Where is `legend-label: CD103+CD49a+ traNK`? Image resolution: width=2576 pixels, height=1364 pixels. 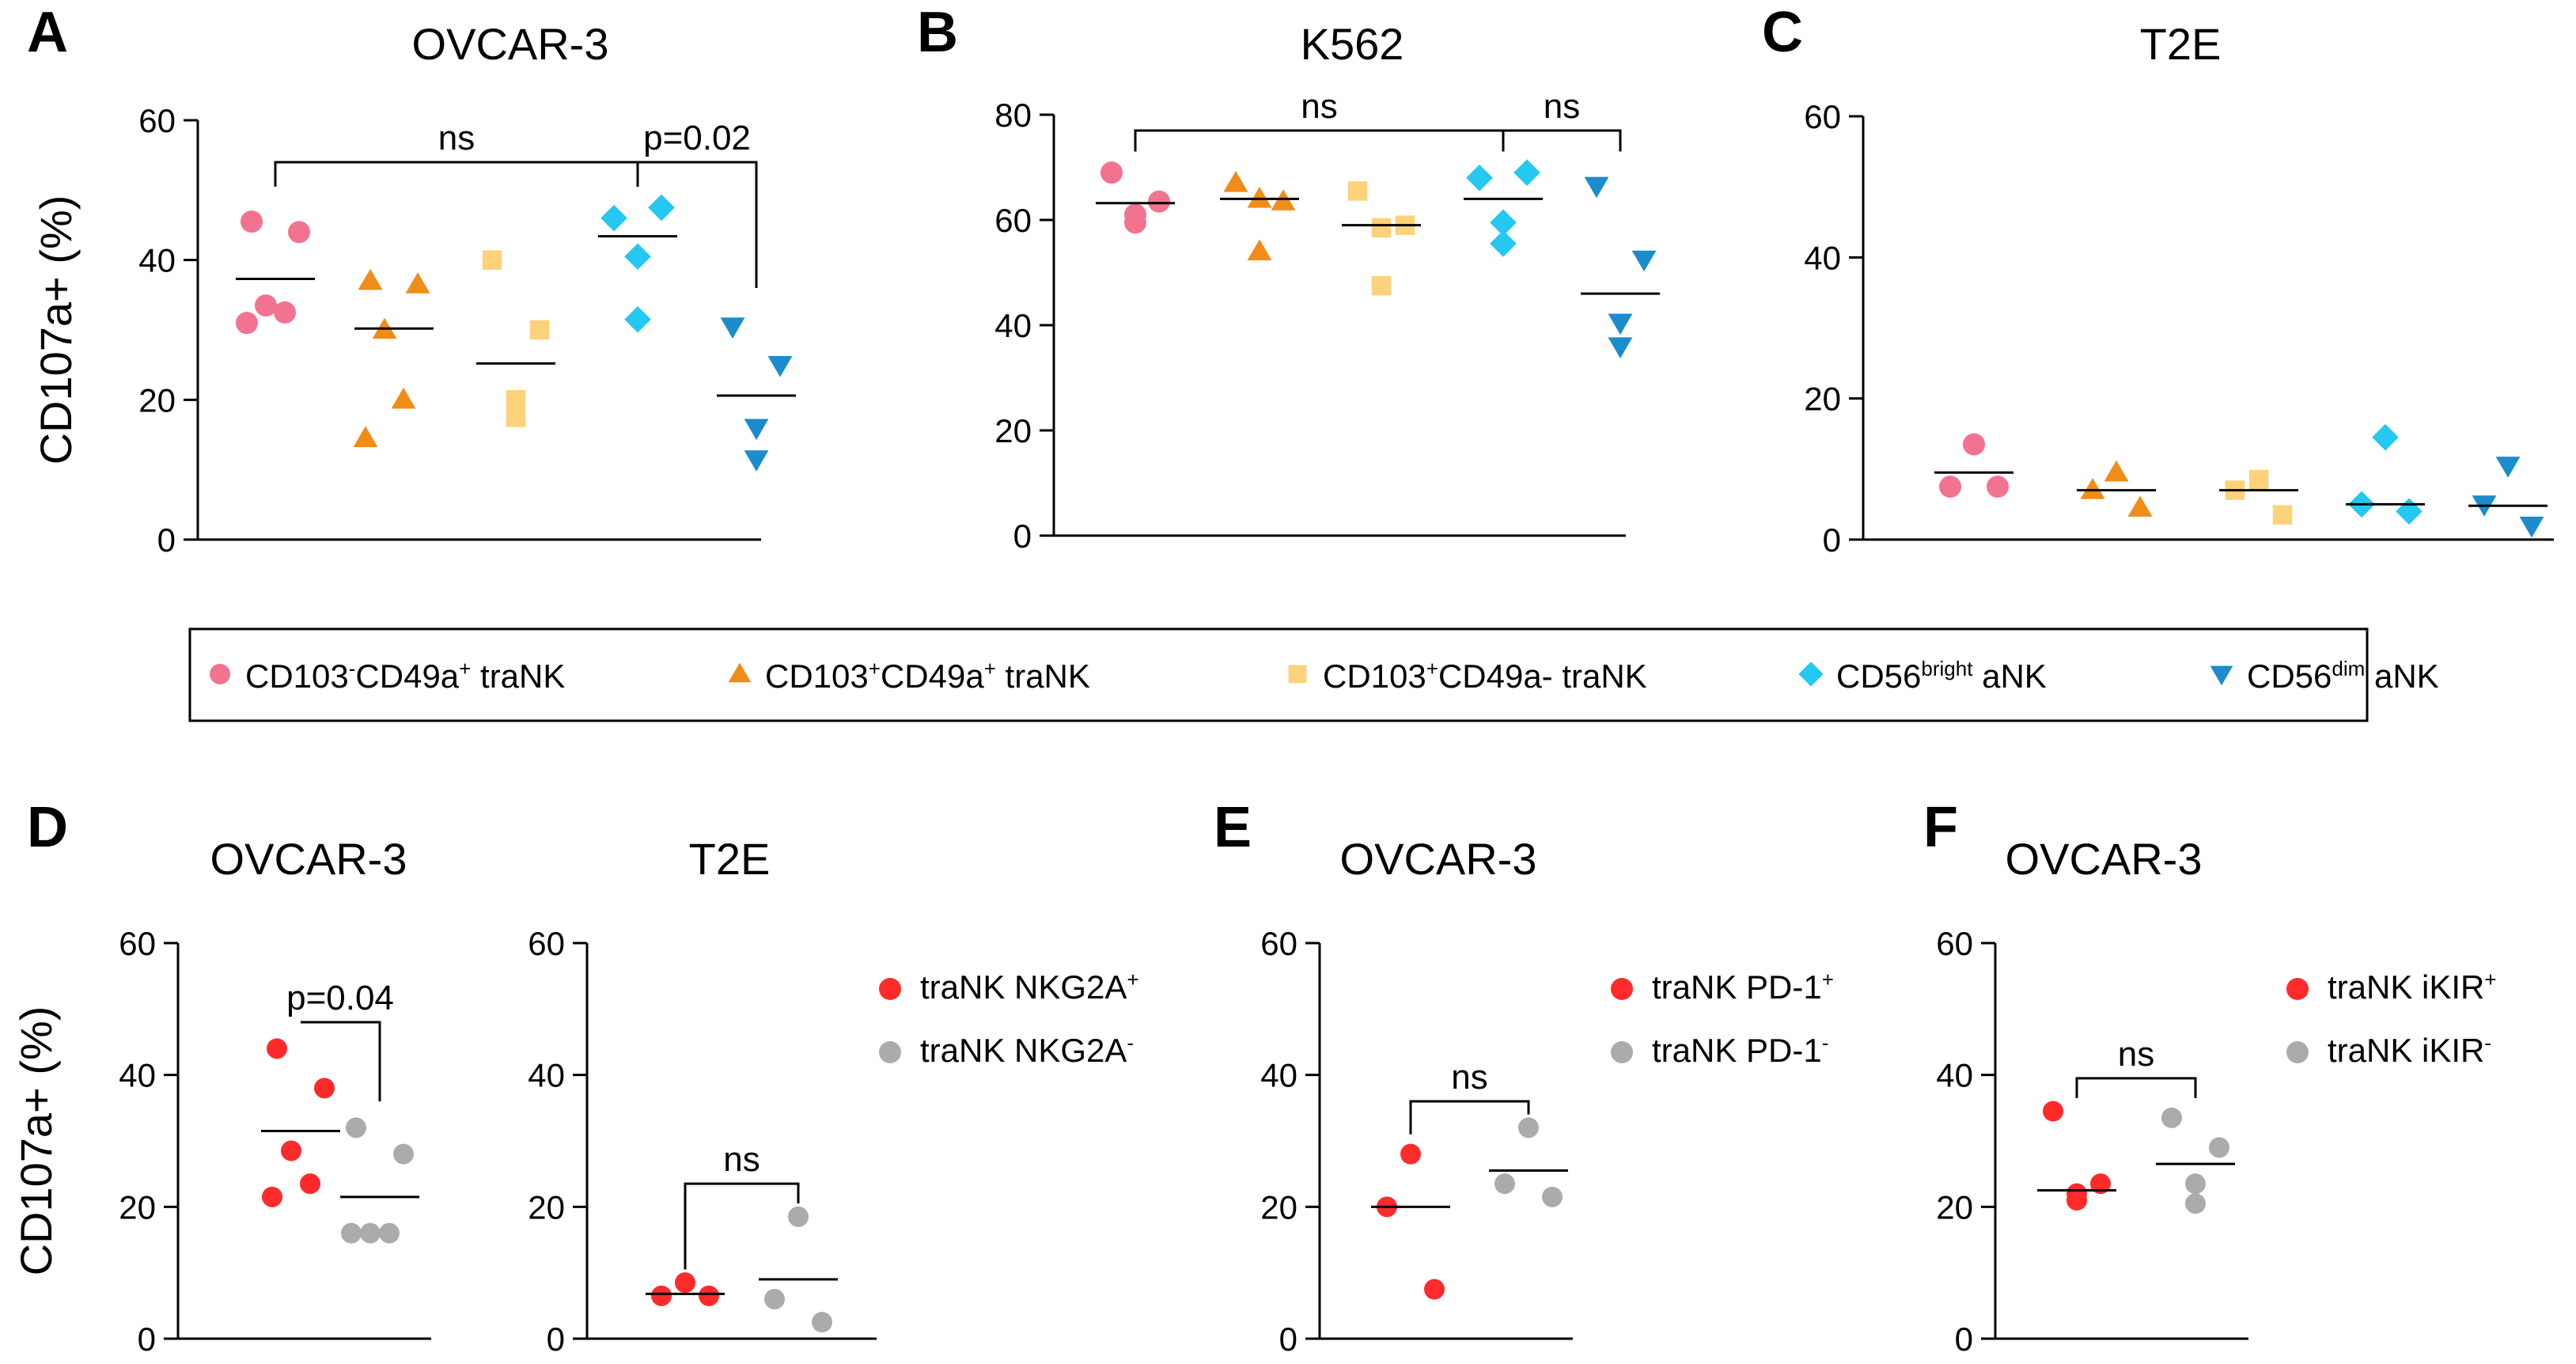 legend-label: CD103+CD49a+ traNK is located at coordinates (928, 676).